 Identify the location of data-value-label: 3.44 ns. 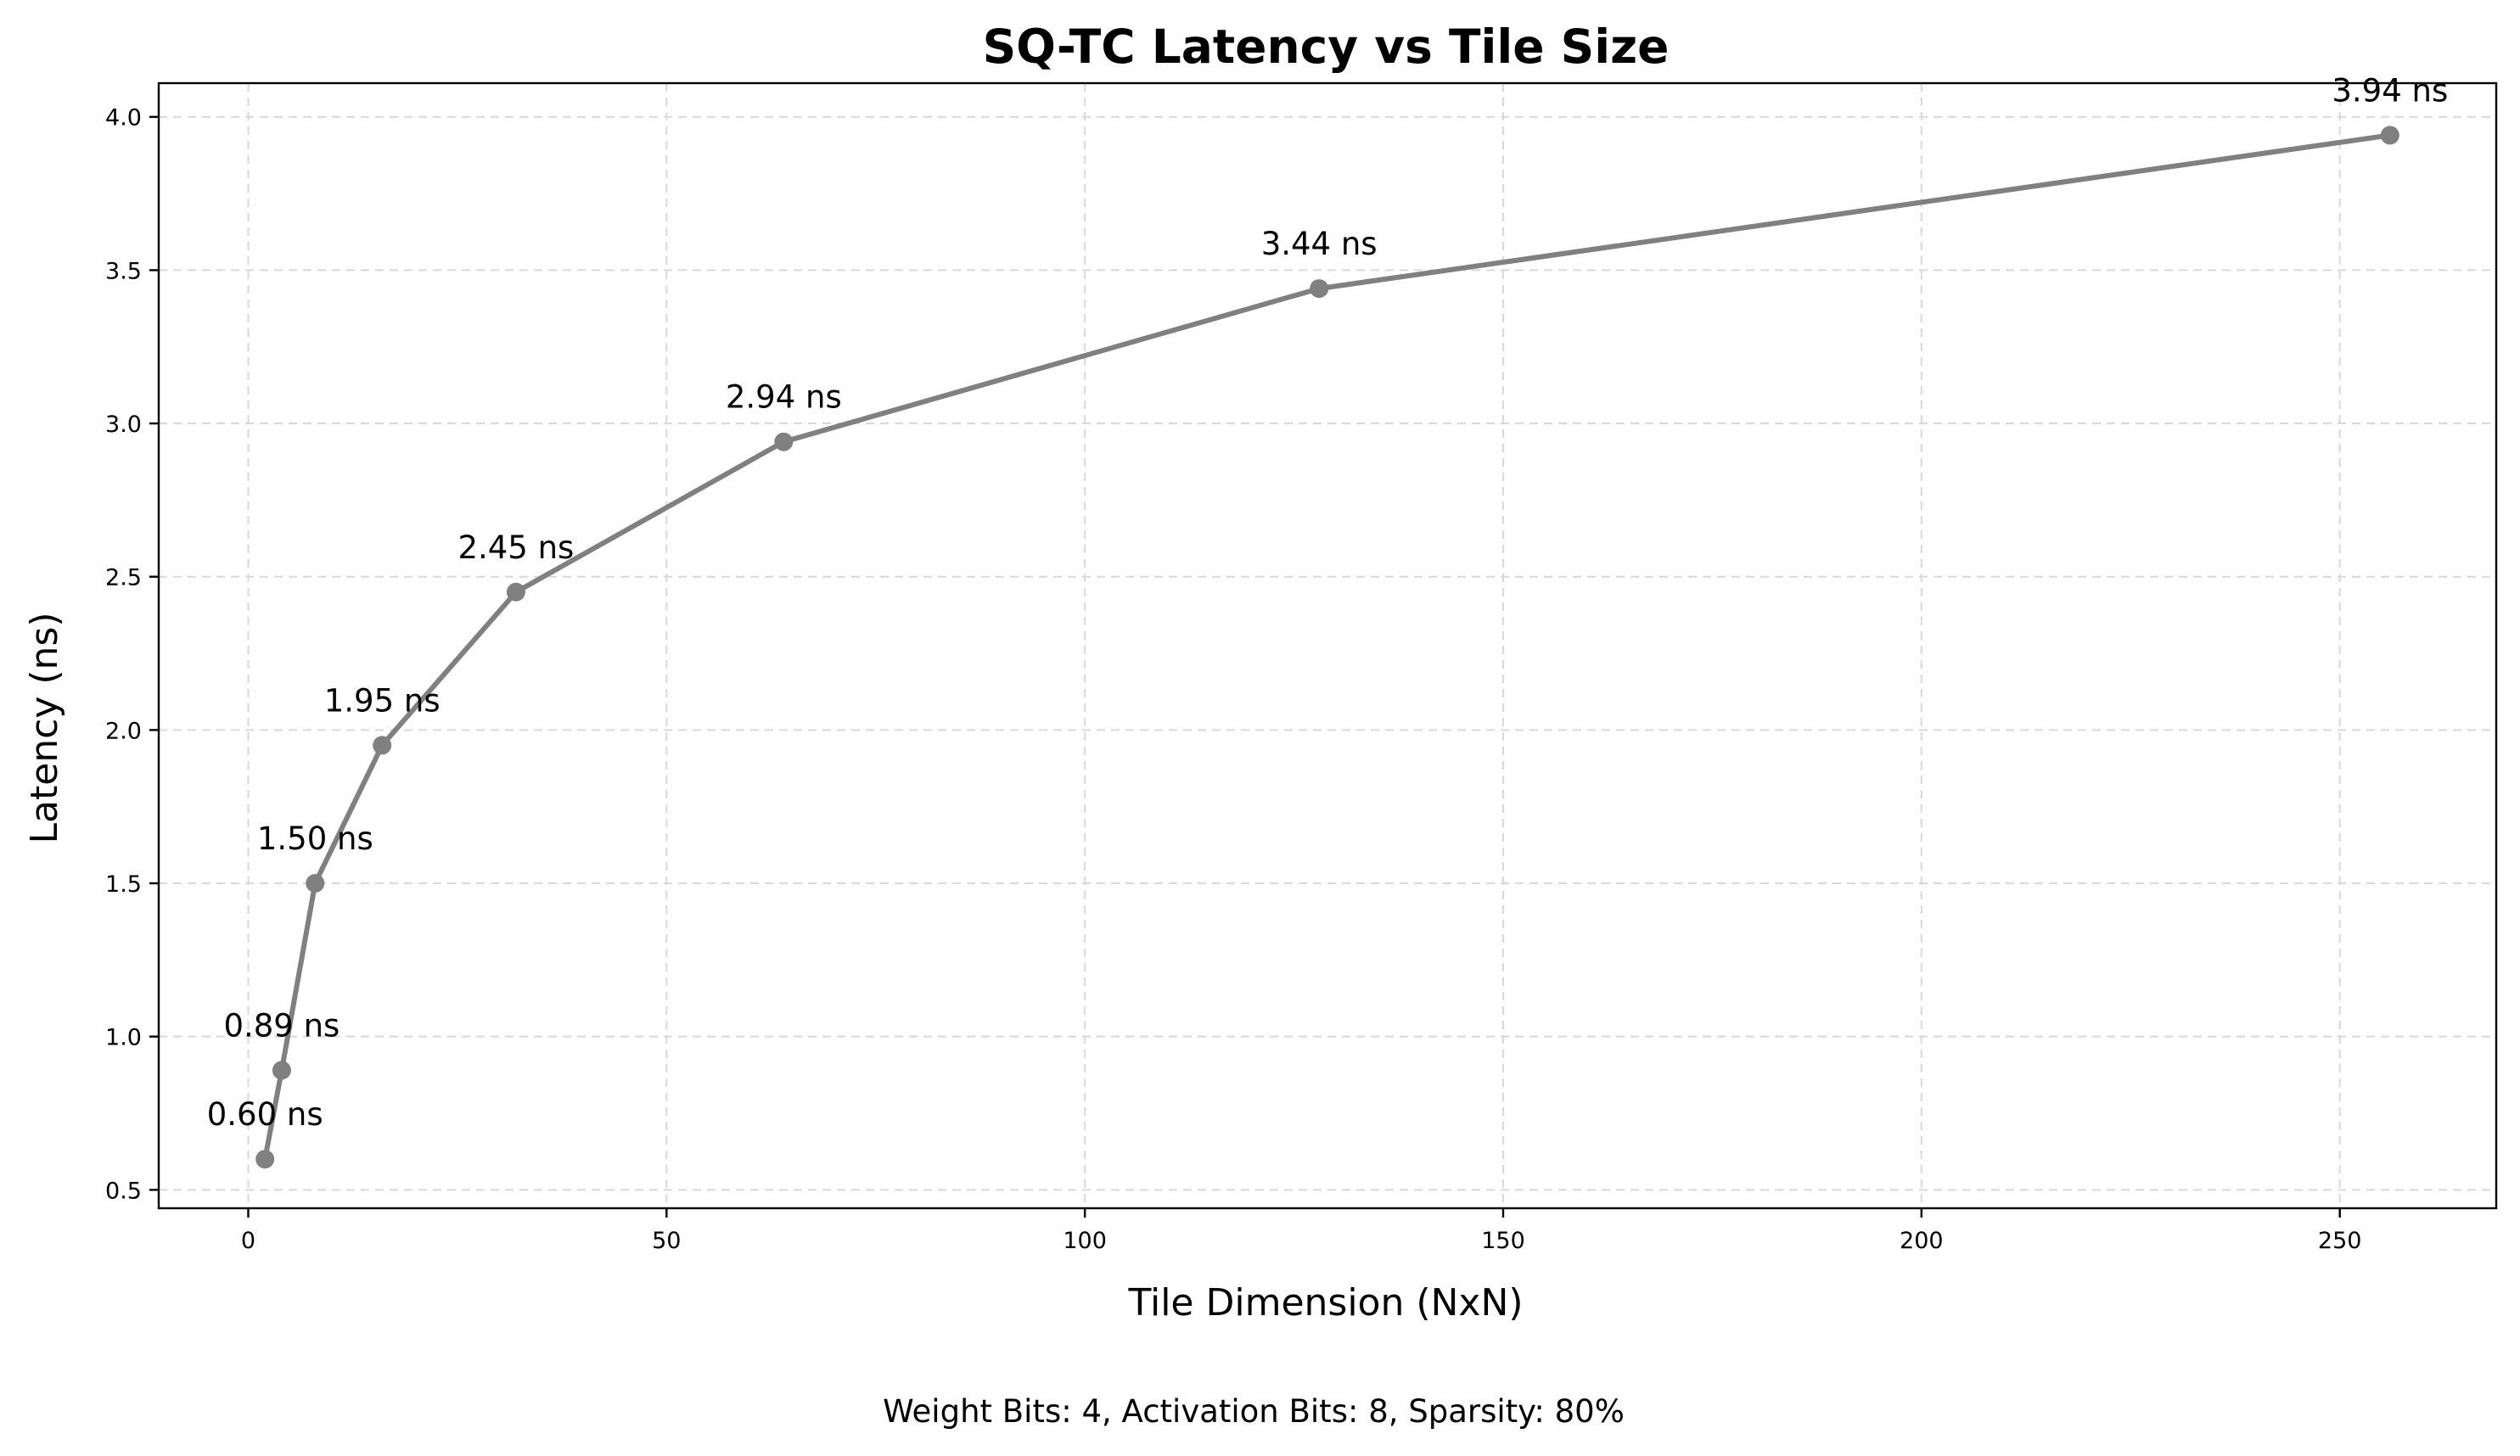
(1319, 244).